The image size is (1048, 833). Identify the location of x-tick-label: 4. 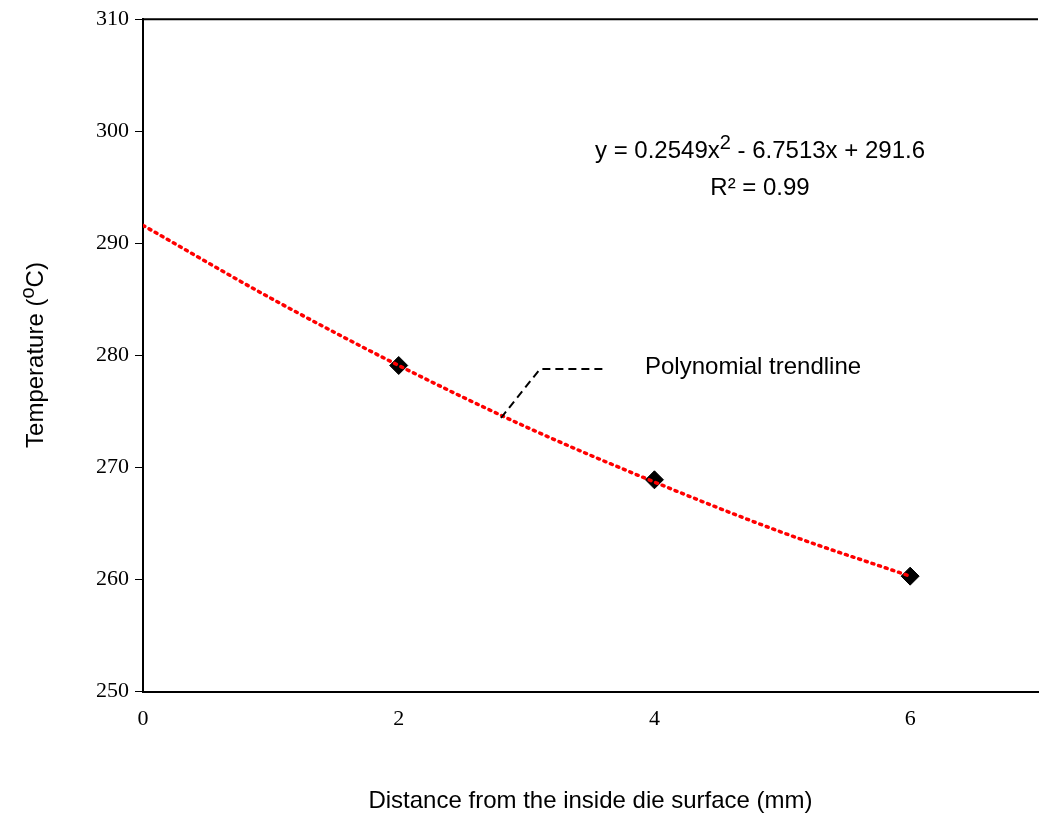
(654, 717).